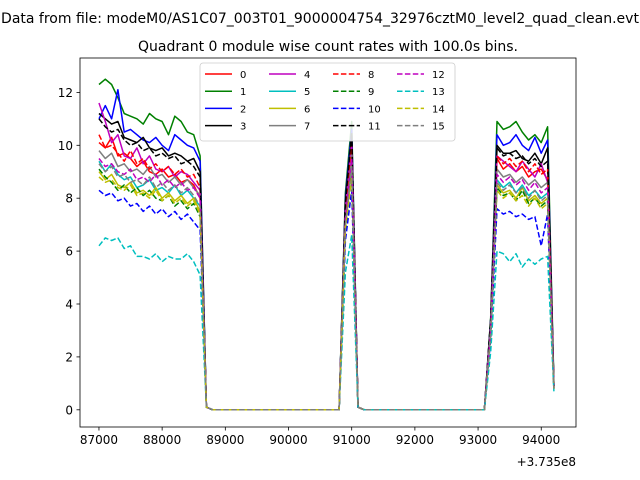  I want to click on x-tick-label: 87000, so click(99, 440).